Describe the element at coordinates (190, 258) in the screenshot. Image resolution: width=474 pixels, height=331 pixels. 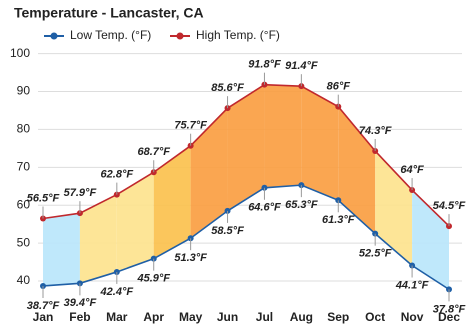
I see `data-label: 51.3°F` at that location.